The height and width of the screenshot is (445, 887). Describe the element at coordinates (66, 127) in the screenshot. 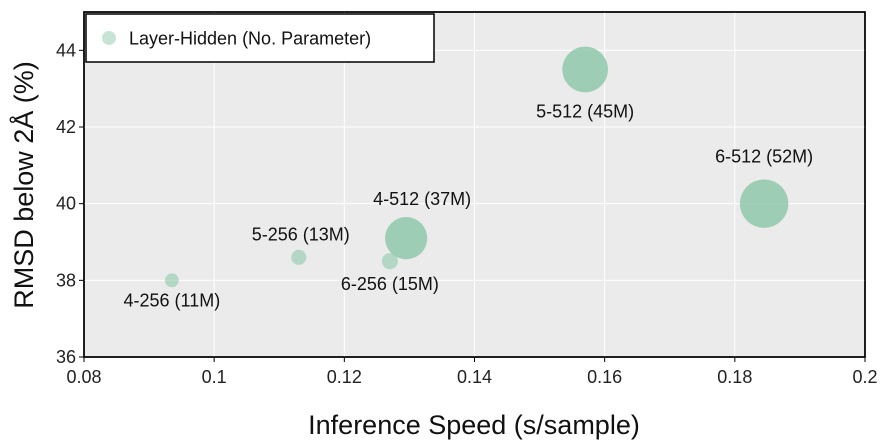

I see `y-tick-label: 42` at that location.